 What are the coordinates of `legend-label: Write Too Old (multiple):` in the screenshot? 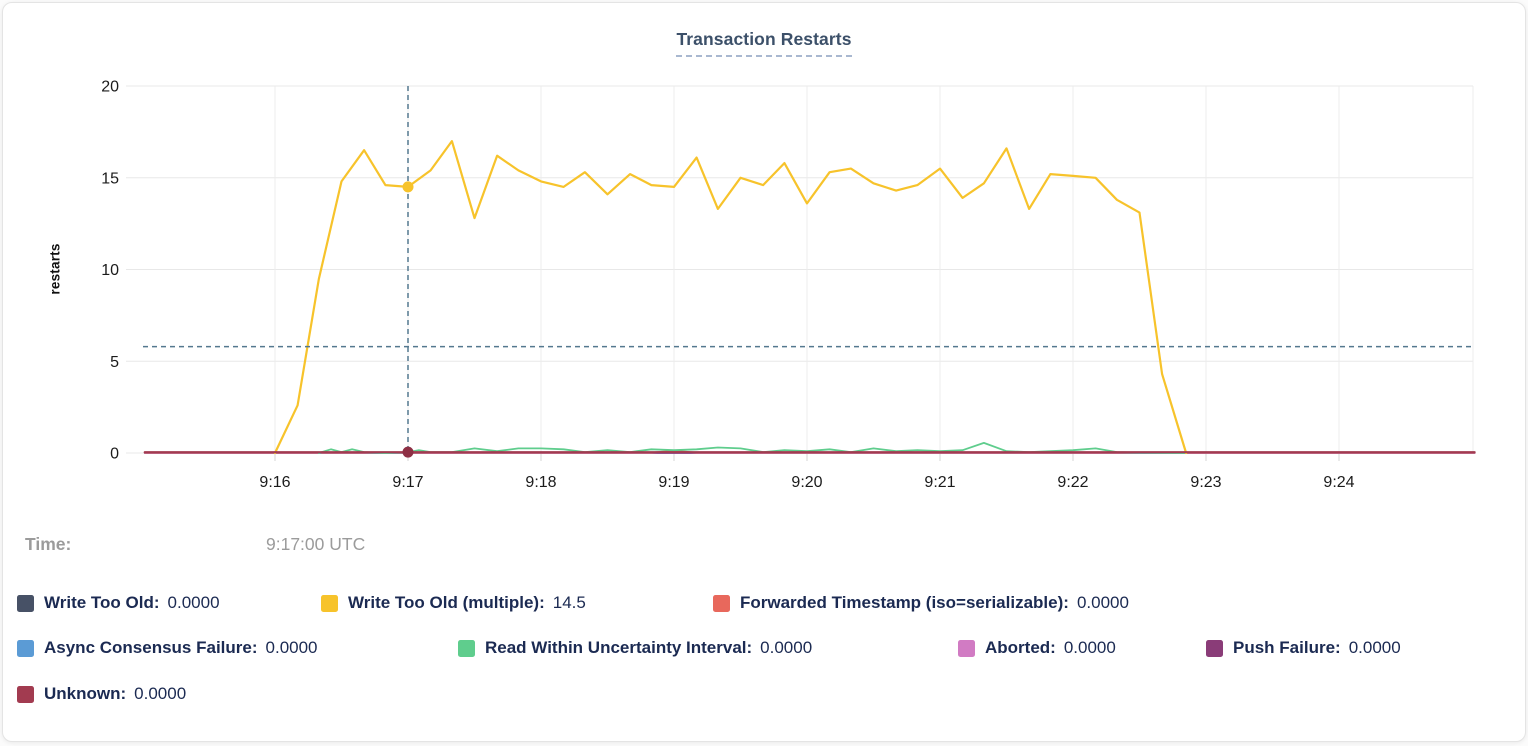 It's located at (446, 602).